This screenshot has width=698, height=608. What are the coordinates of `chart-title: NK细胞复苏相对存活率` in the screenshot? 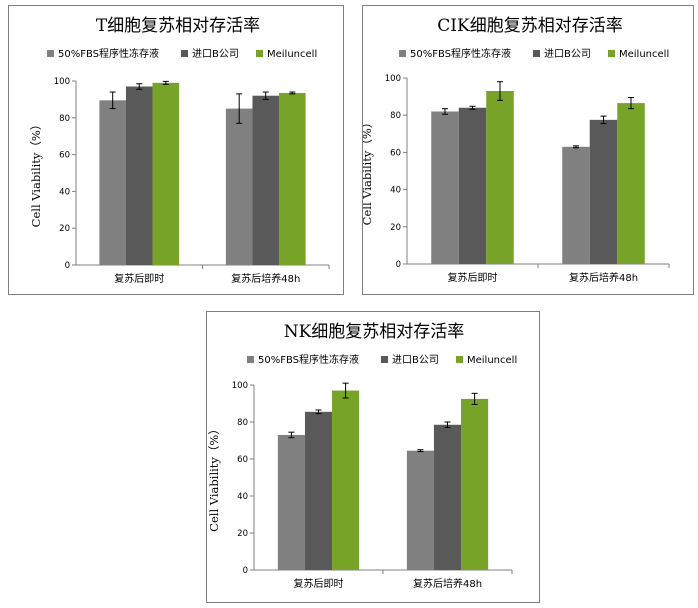 It's located at (374, 332).